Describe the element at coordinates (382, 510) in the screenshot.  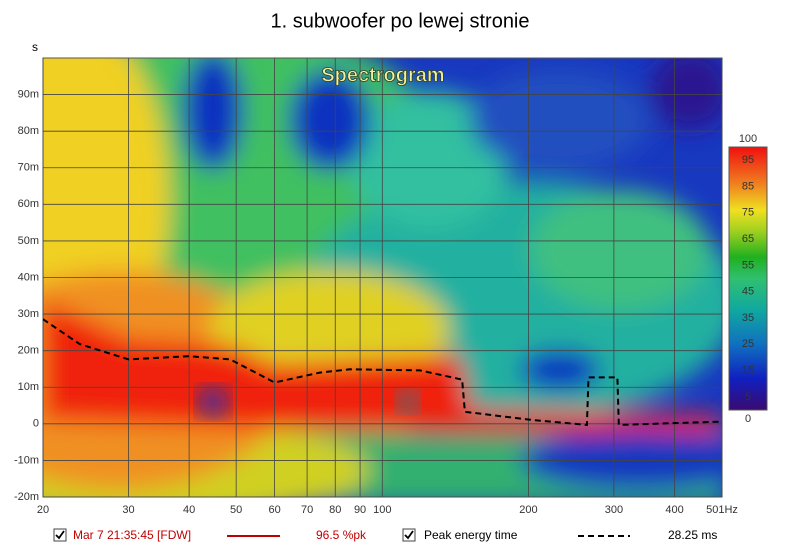
I see `x-tick-label: 100` at that location.